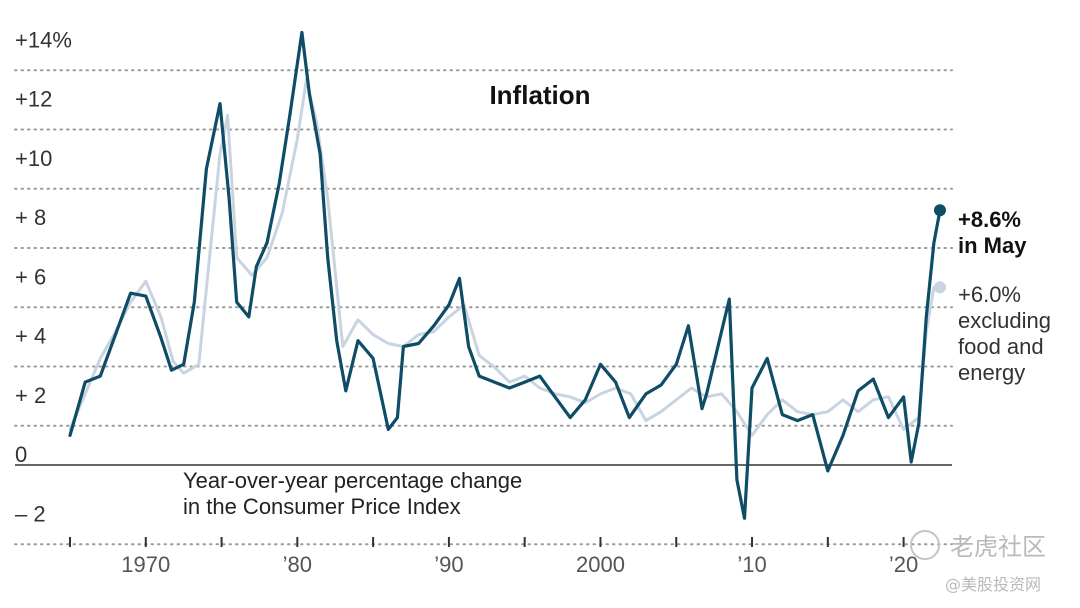 The width and height of the screenshot is (1080, 608). I want to click on x-tick-label: ’20, so click(903, 564).